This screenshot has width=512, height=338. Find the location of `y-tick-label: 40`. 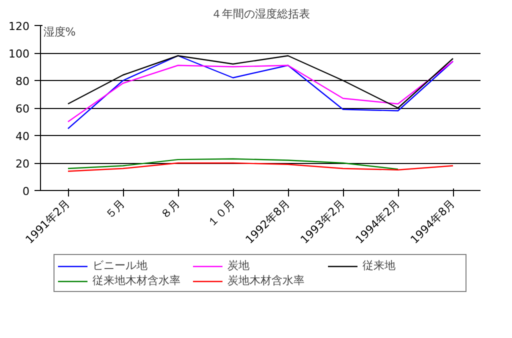

y-tick-label: 40 is located at coordinates (23, 136).